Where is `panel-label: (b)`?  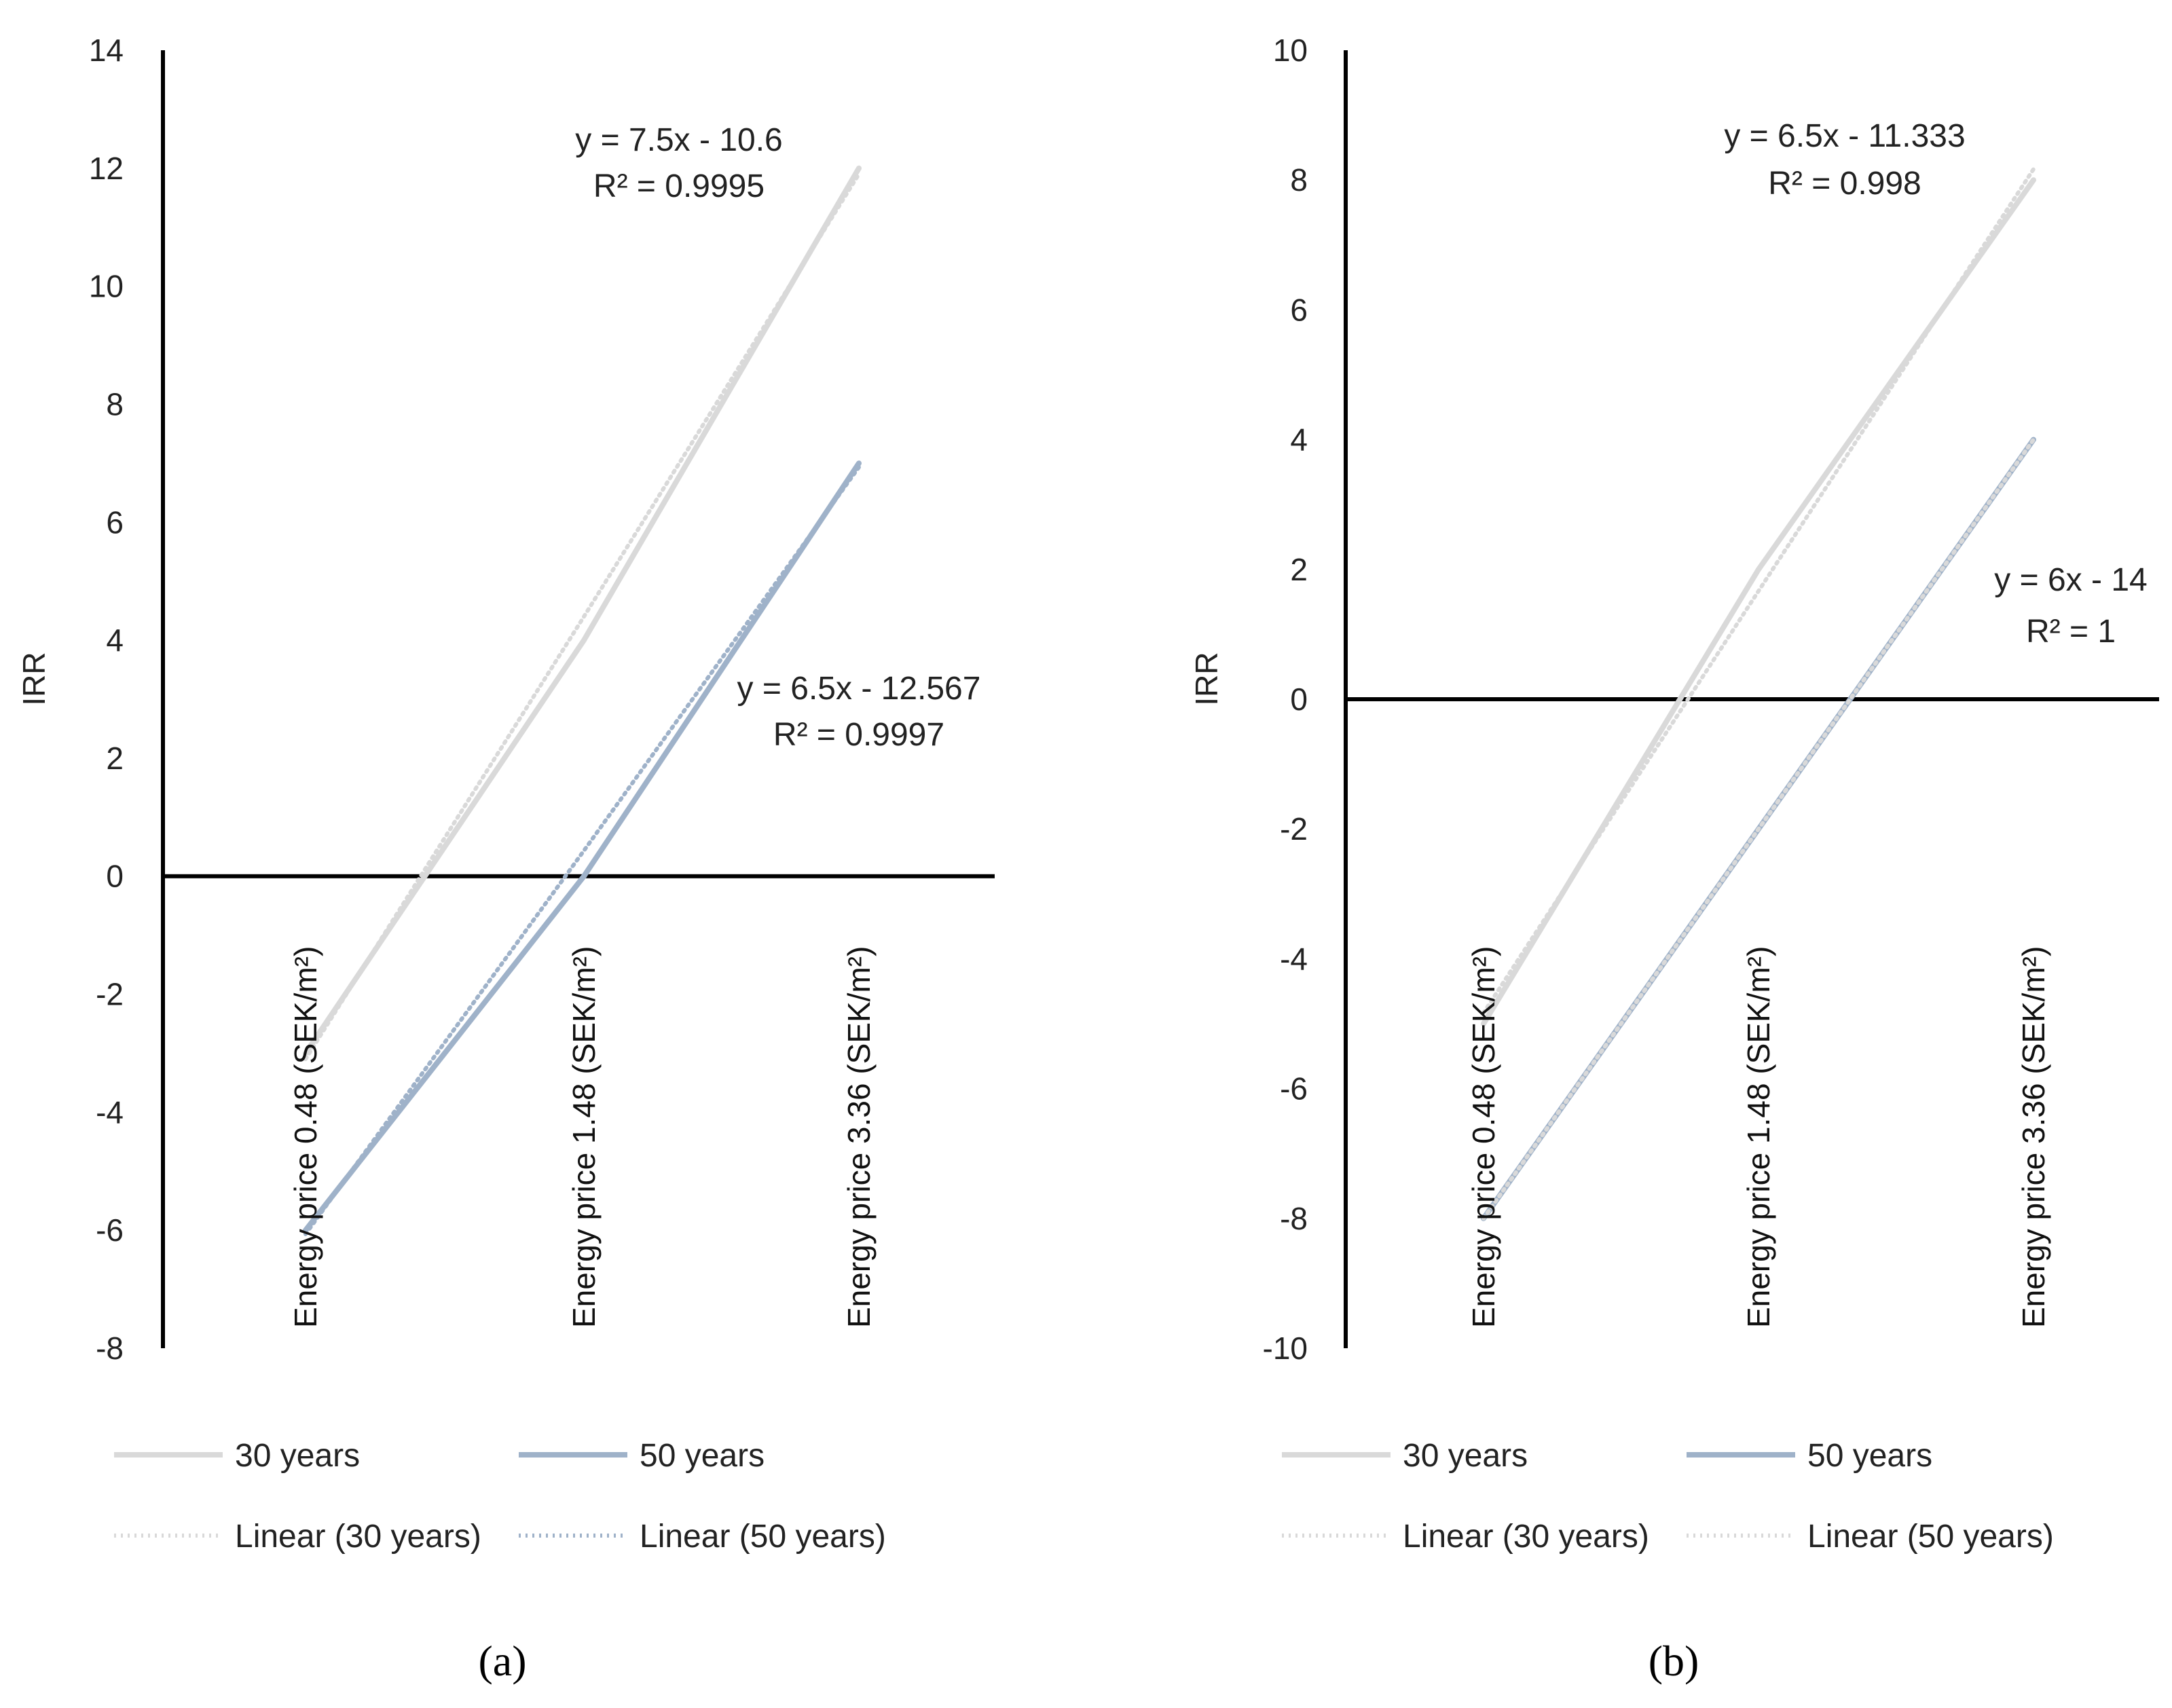 panel-label: (b) is located at coordinates (1674, 1661).